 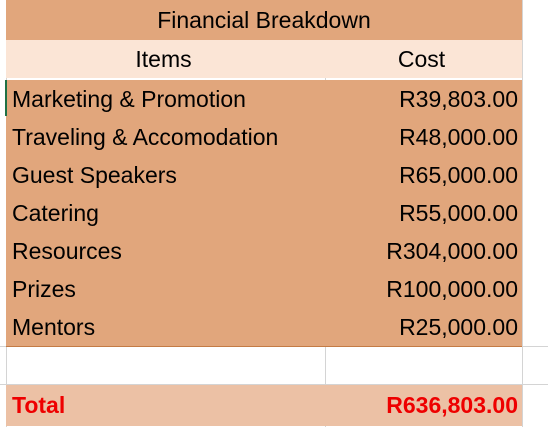 I want to click on total-value-cell: R636,803.00, so click(x=452, y=405).